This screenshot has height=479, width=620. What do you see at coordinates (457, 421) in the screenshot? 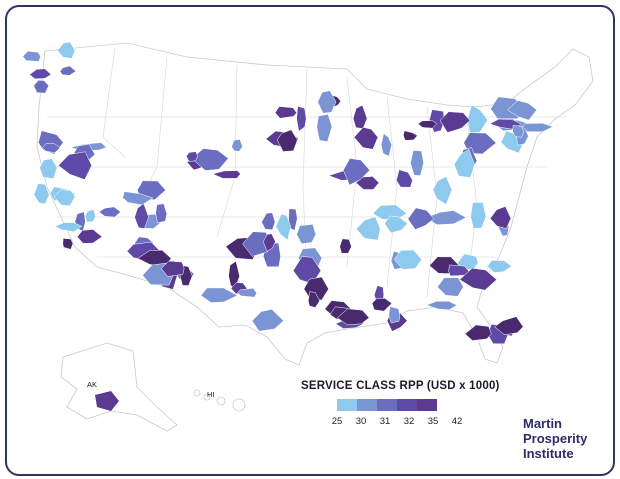
I see `legend-tick-label: 42` at bounding box center [457, 421].